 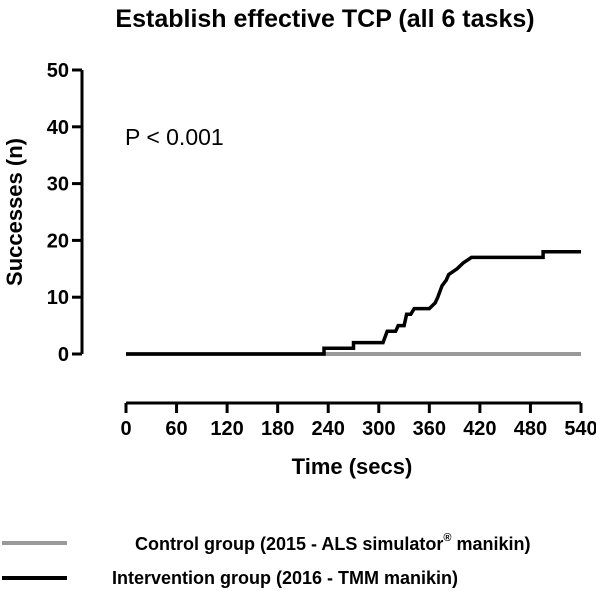 What do you see at coordinates (58, 298) in the screenshot?
I see `y-tick-label: 10` at bounding box center [58, 298].